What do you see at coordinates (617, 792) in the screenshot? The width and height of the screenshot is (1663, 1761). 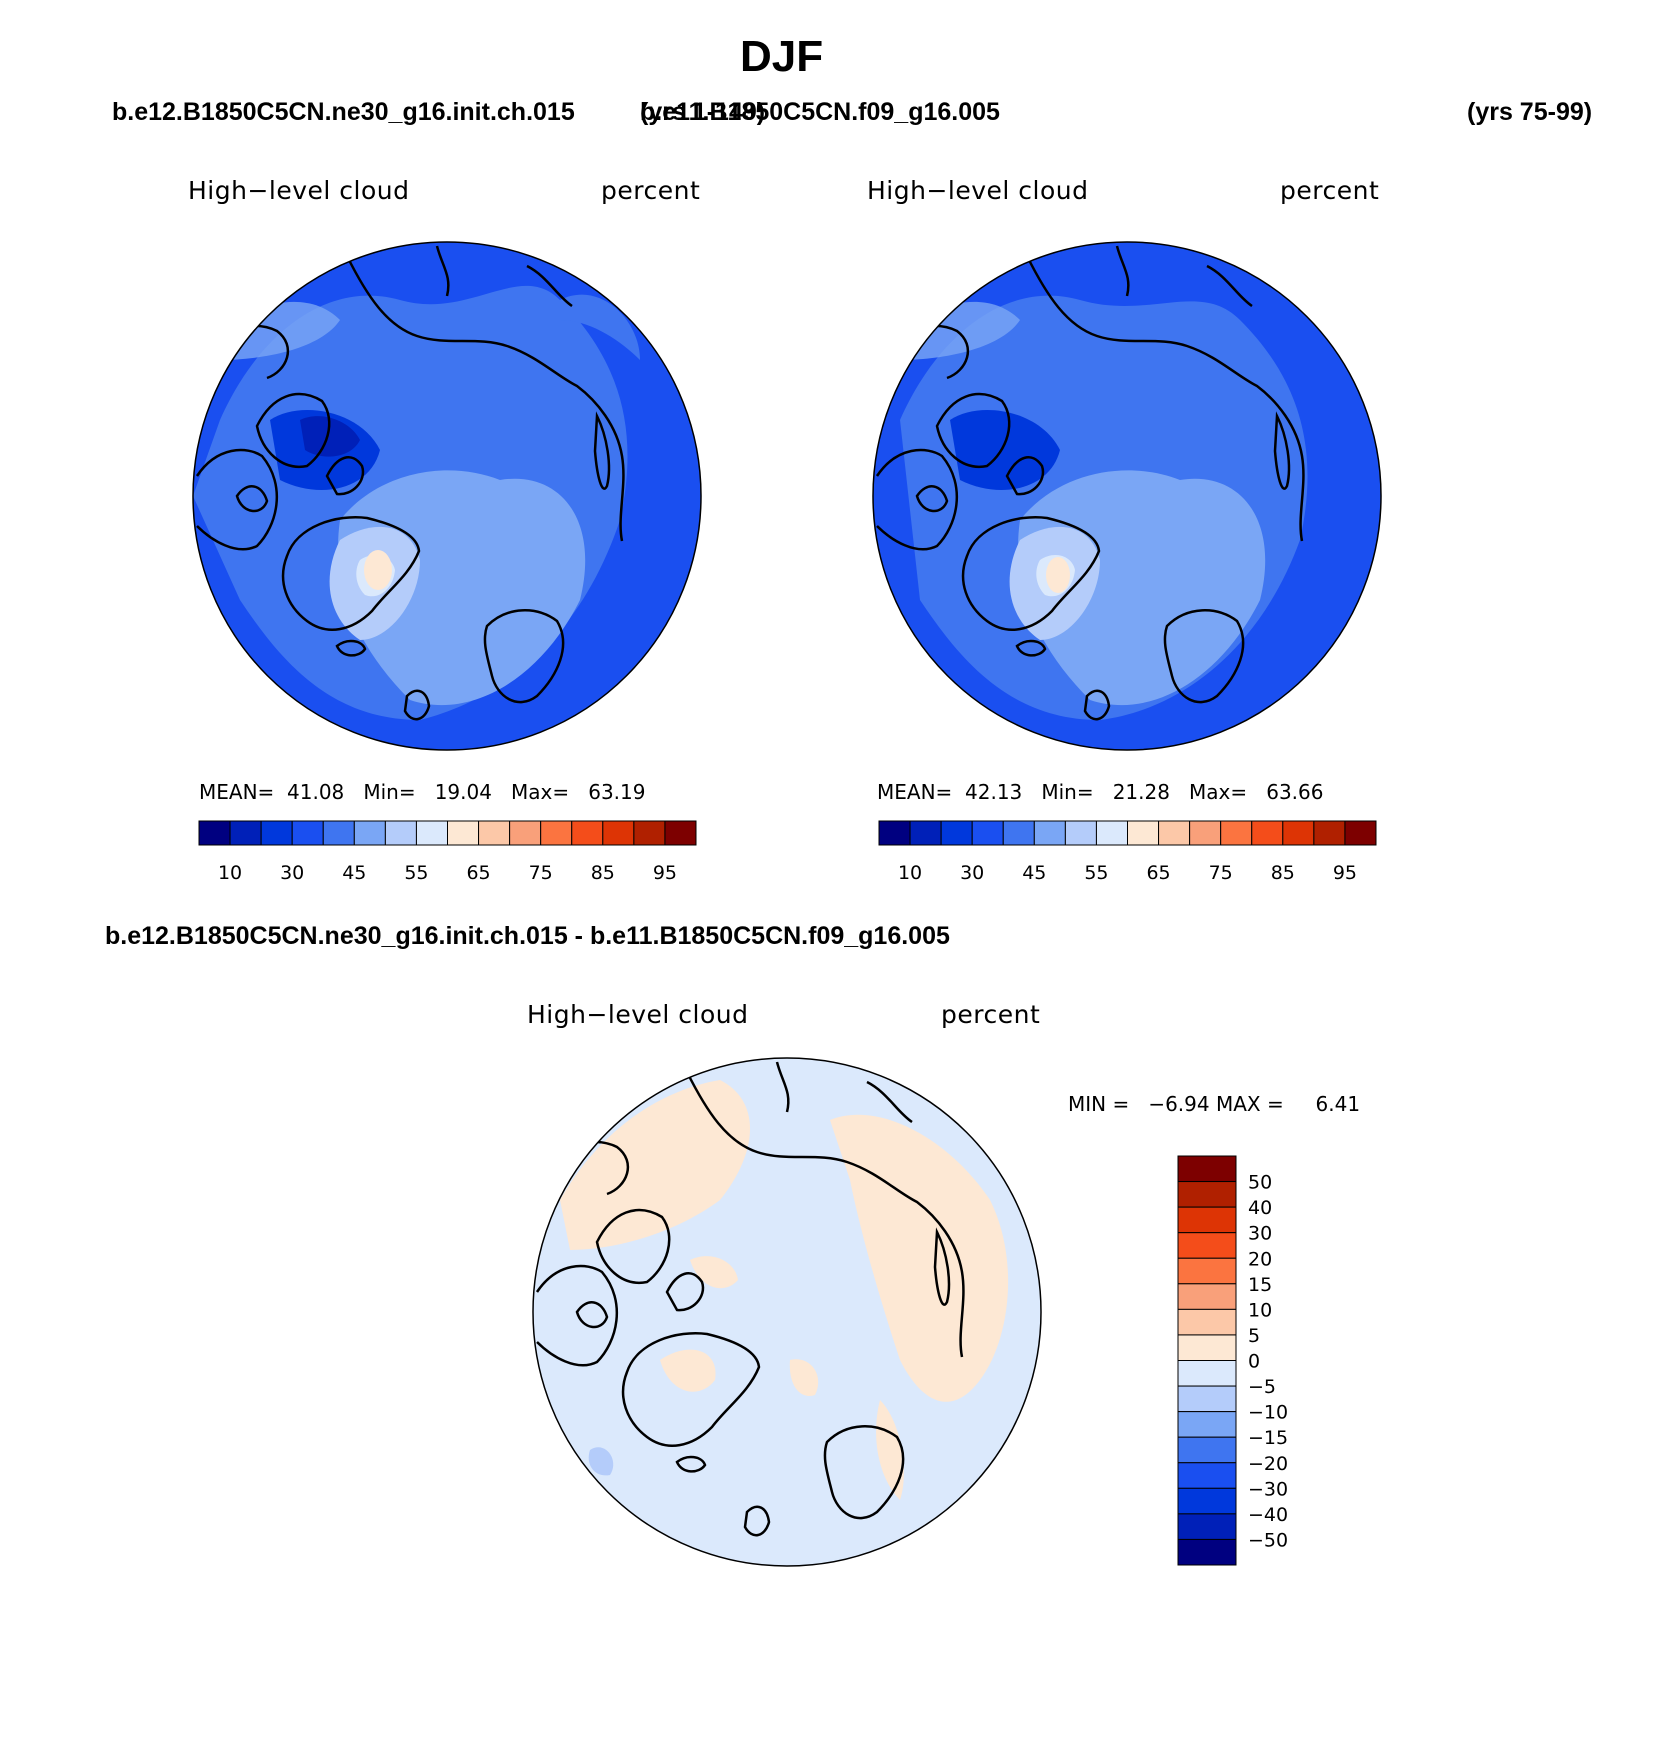 I see `max-value: 63.19` at bounding box center [617, 792].